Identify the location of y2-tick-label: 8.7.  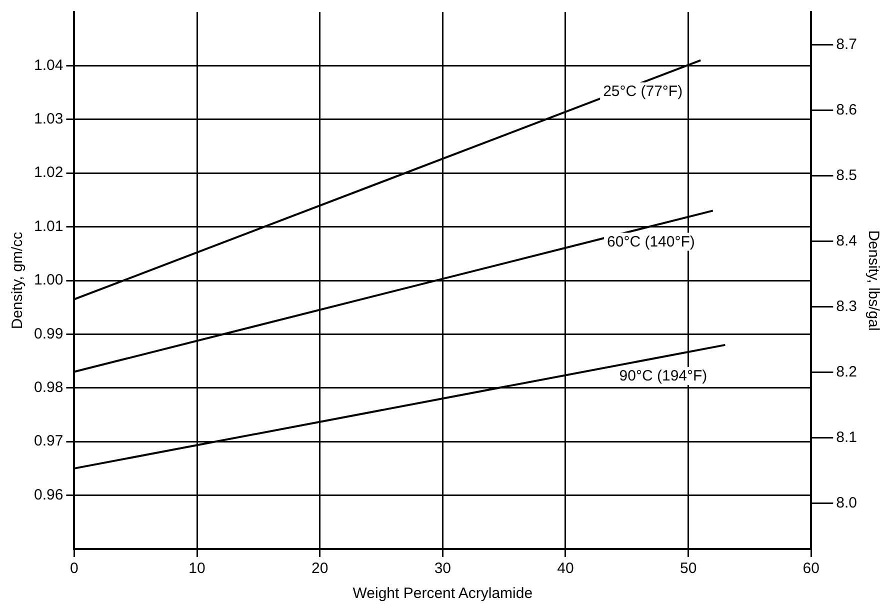
(847, 44).